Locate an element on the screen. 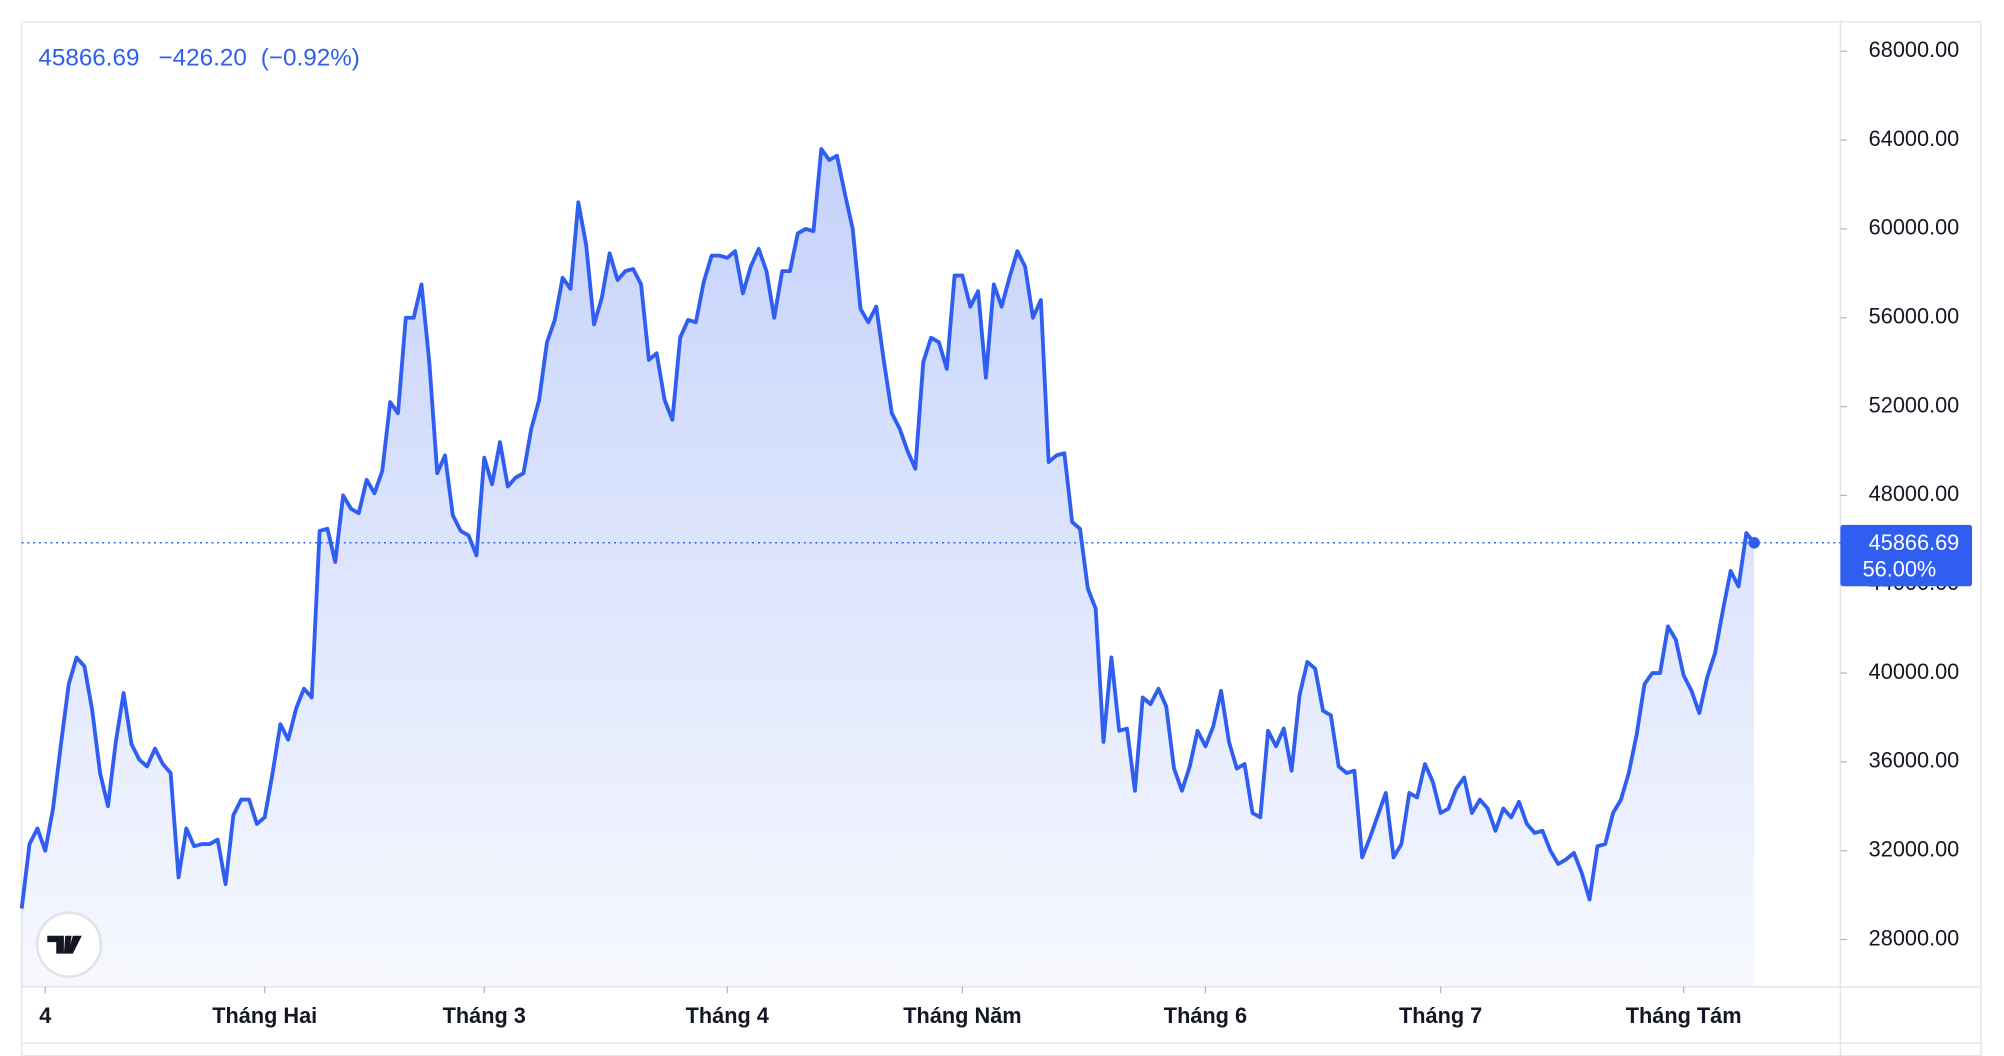  y-tick-label: 68000.00 is located at coordinates (1914, 49).